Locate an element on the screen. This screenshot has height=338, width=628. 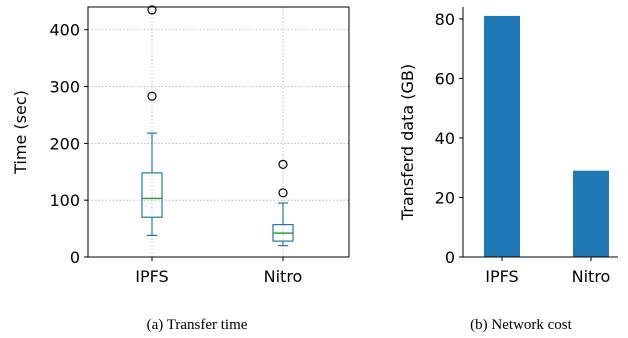
y-tick-label: 20 is located at coordinates (445, 197).